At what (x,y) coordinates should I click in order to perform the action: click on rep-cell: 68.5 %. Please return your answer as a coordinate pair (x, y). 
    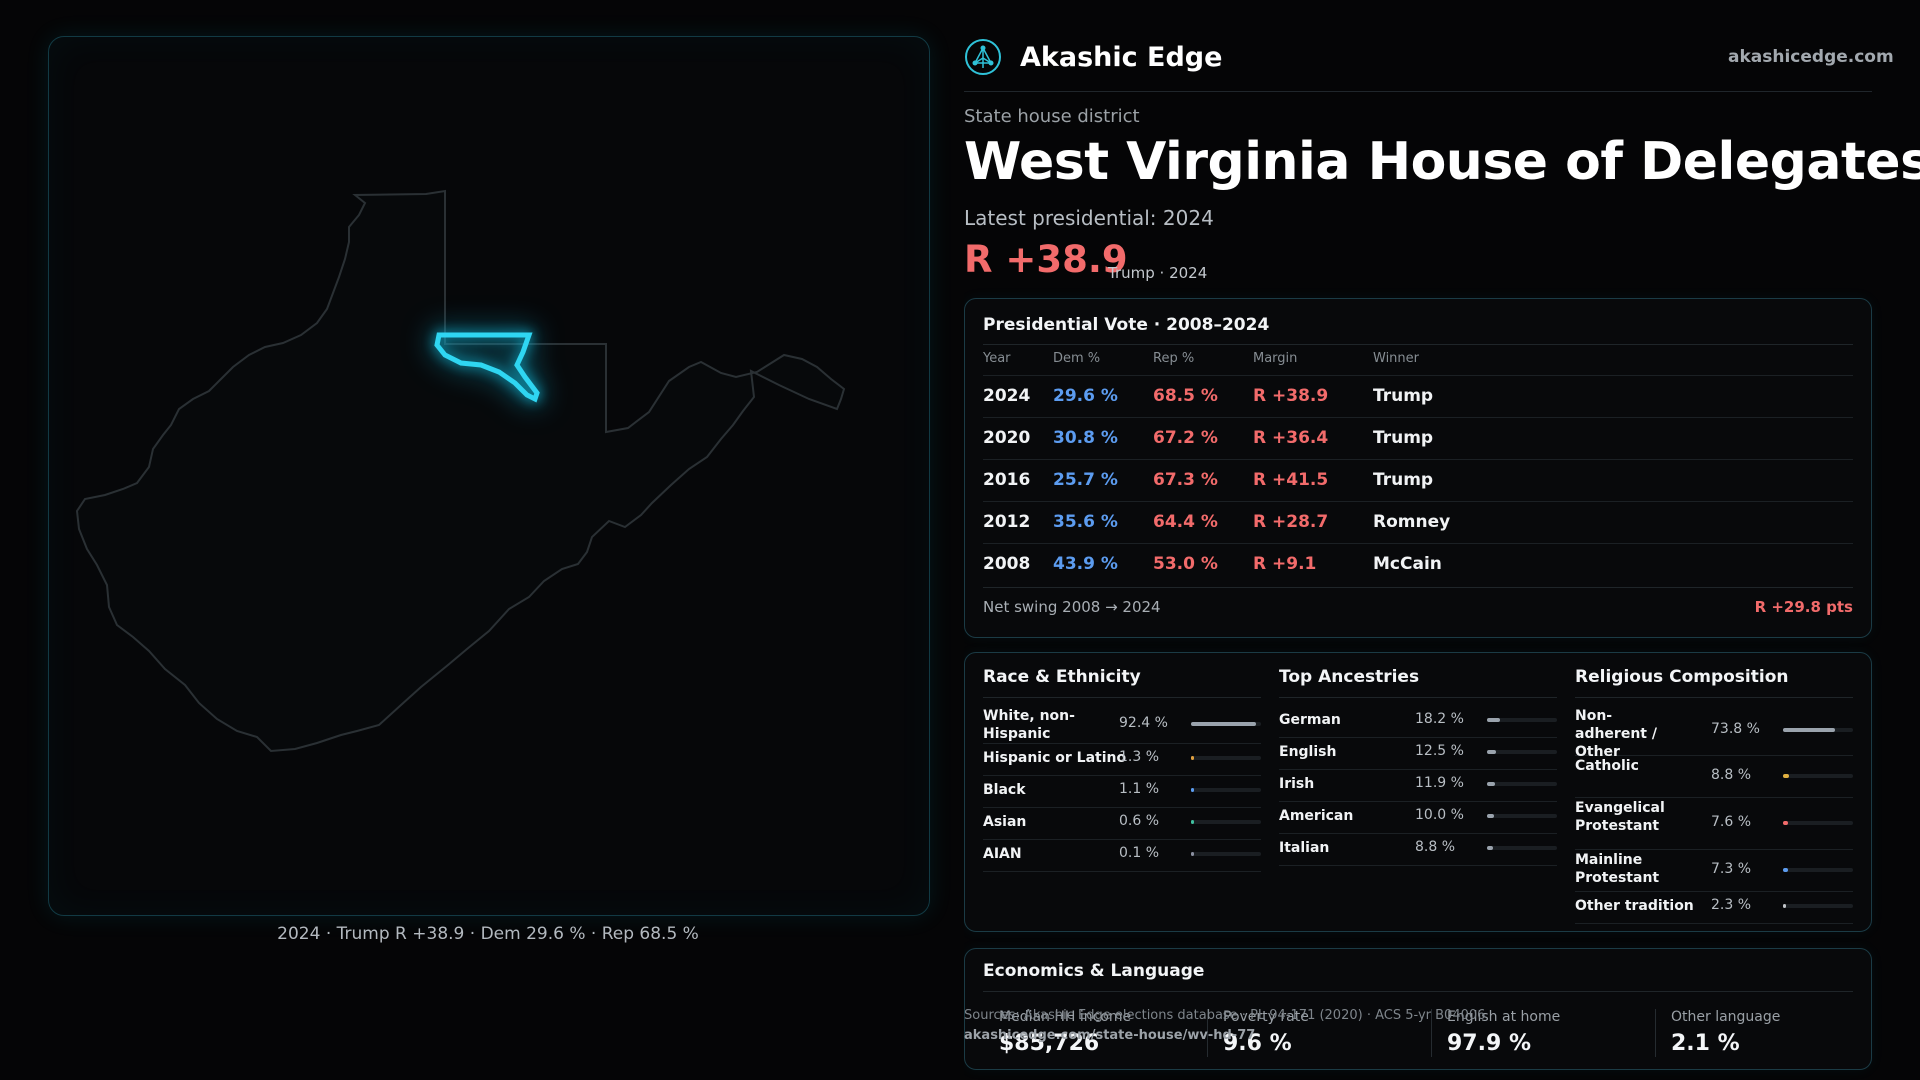
    Looking at the image, I should click on (1185, 396).